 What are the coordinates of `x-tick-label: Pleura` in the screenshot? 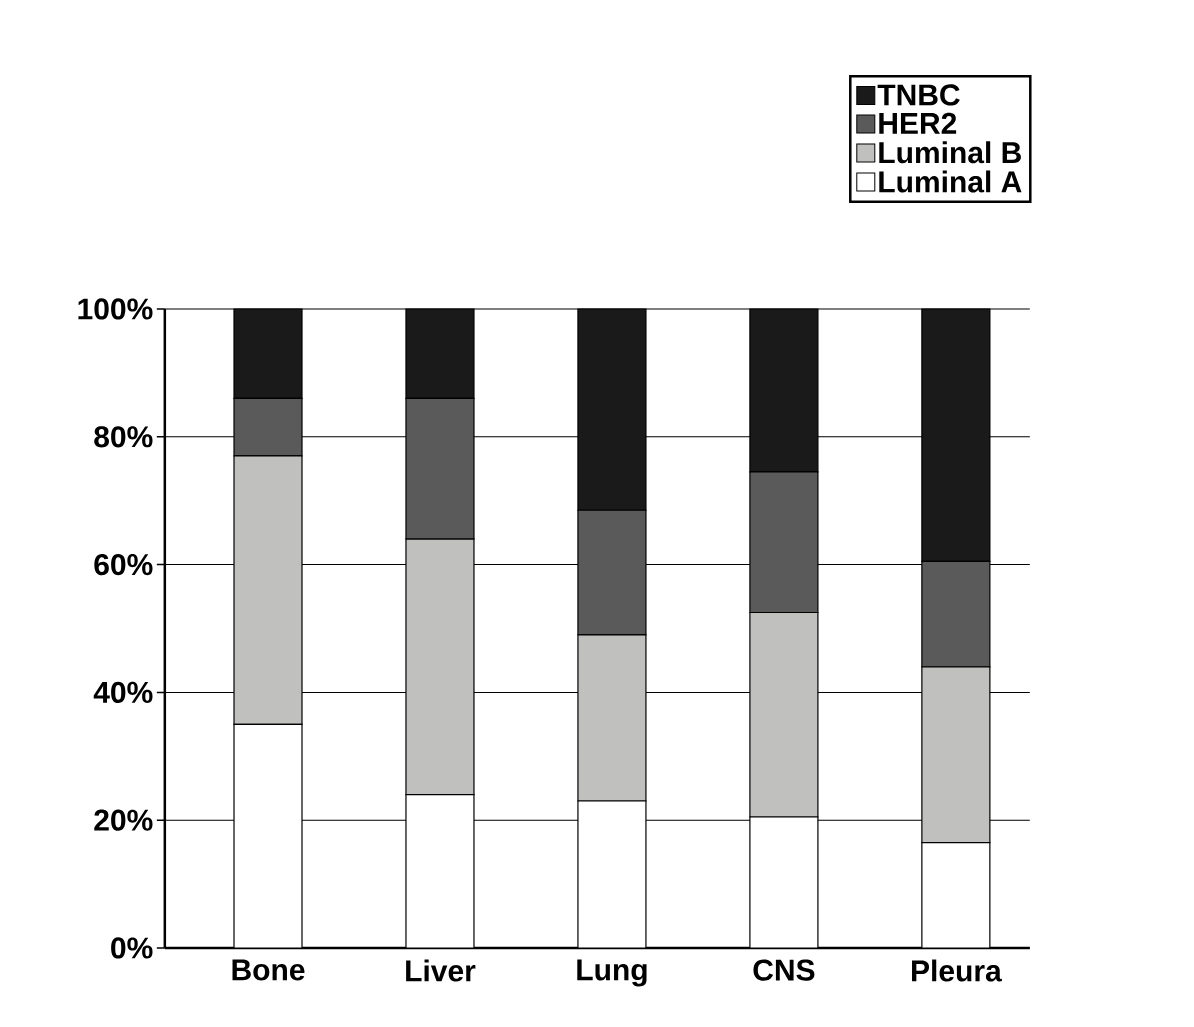 It's located at (957, 970).